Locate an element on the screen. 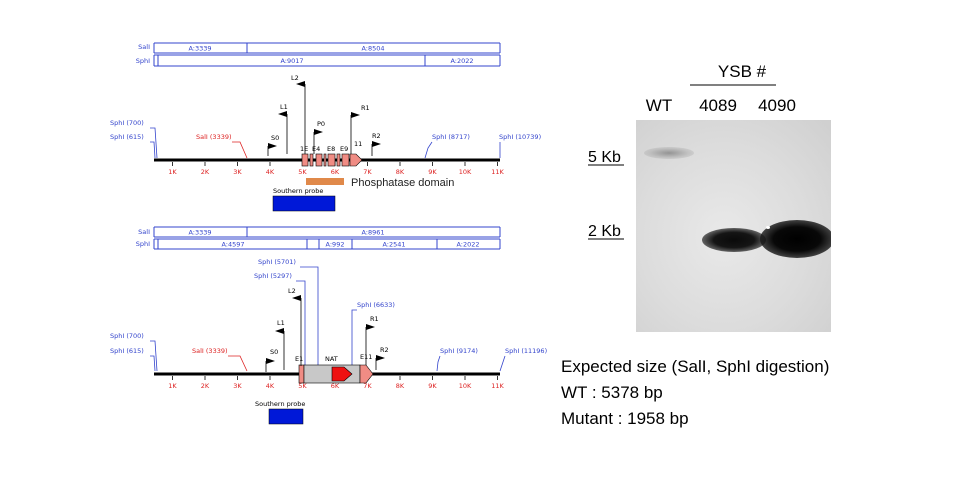 This screenshot has height=480, width=960. mut-site-sphi-11196: SphI (11196) is located at coordinates (526, 351).